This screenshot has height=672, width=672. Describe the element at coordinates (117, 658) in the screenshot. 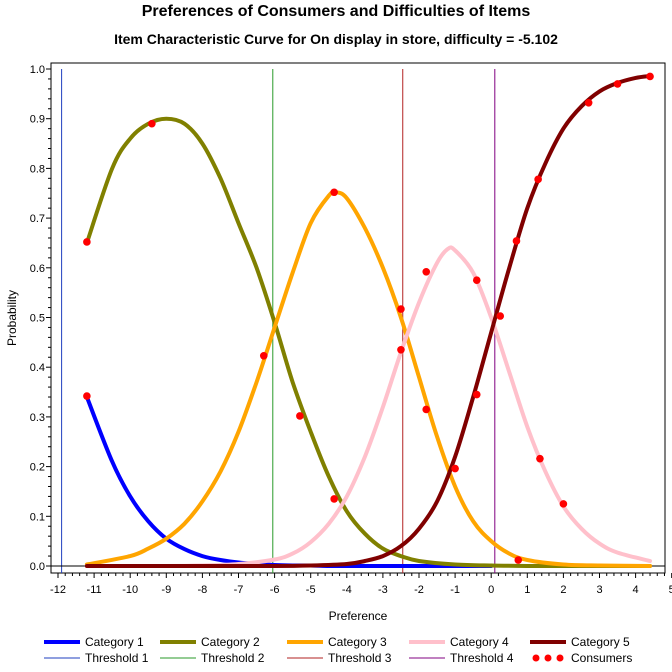

I see `legend-label: Threshold 1` at that location.